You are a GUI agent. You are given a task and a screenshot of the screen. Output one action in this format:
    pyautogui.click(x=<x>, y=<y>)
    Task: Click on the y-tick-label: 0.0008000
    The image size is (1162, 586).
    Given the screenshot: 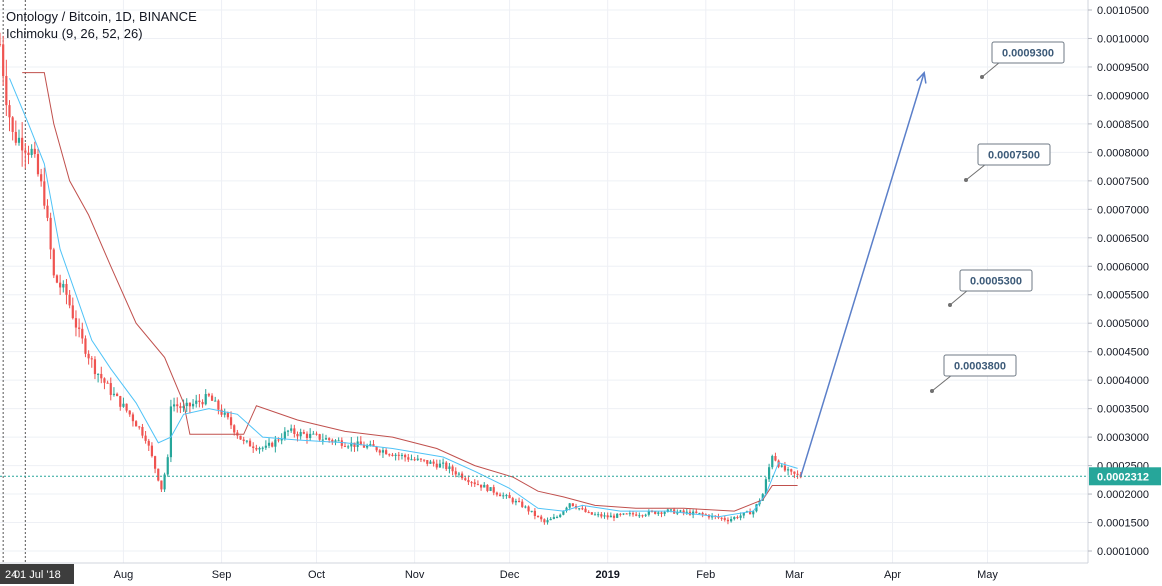 What is the action you would take?
    pyautogui.click(x=1123, y=153)
    